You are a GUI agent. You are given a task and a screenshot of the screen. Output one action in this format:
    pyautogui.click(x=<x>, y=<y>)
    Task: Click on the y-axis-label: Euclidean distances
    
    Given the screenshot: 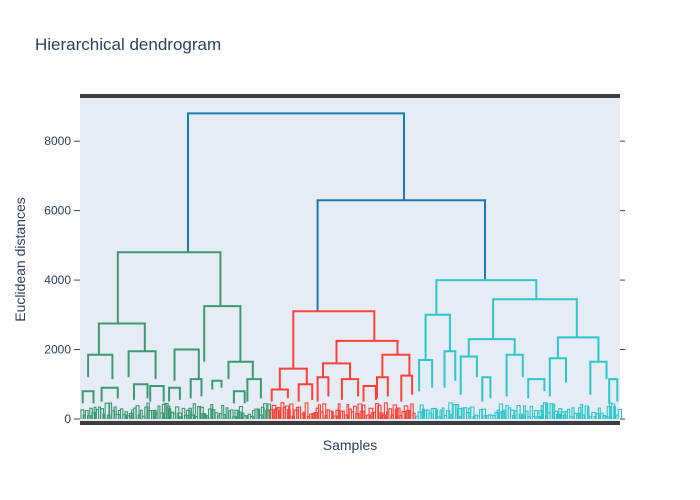 What is the action you would take?
    pyautogui.click(x=20, y=259)
    